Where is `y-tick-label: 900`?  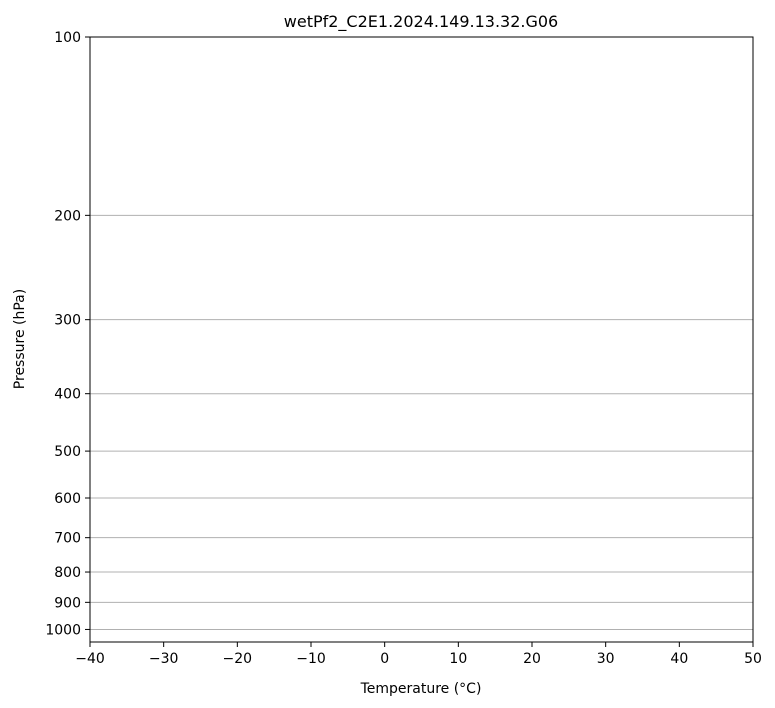
y-tick-label: 900 is located at coordinates (67, 603).